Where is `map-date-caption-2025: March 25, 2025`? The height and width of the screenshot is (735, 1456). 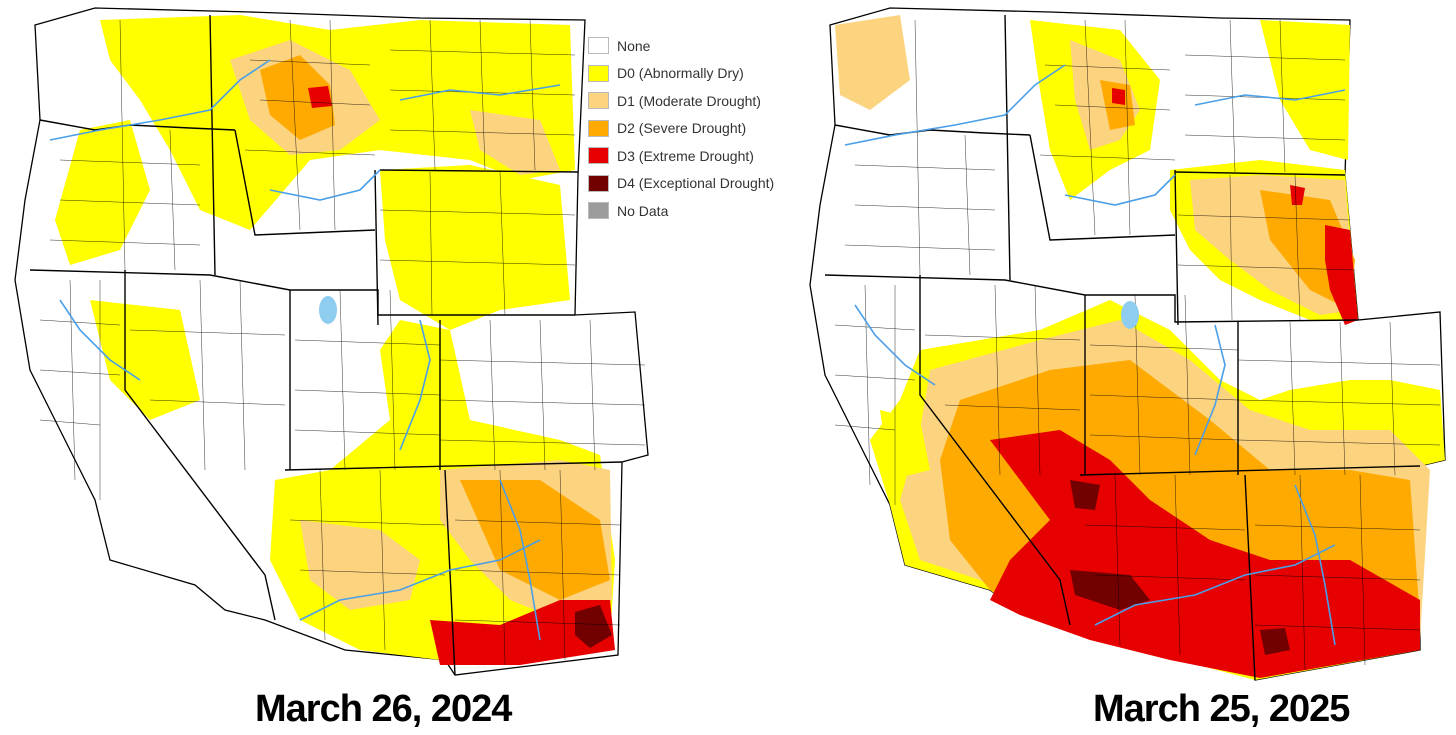
map-date-caption-2025: March 25, 2025 is located at coordinates (1221, 709).